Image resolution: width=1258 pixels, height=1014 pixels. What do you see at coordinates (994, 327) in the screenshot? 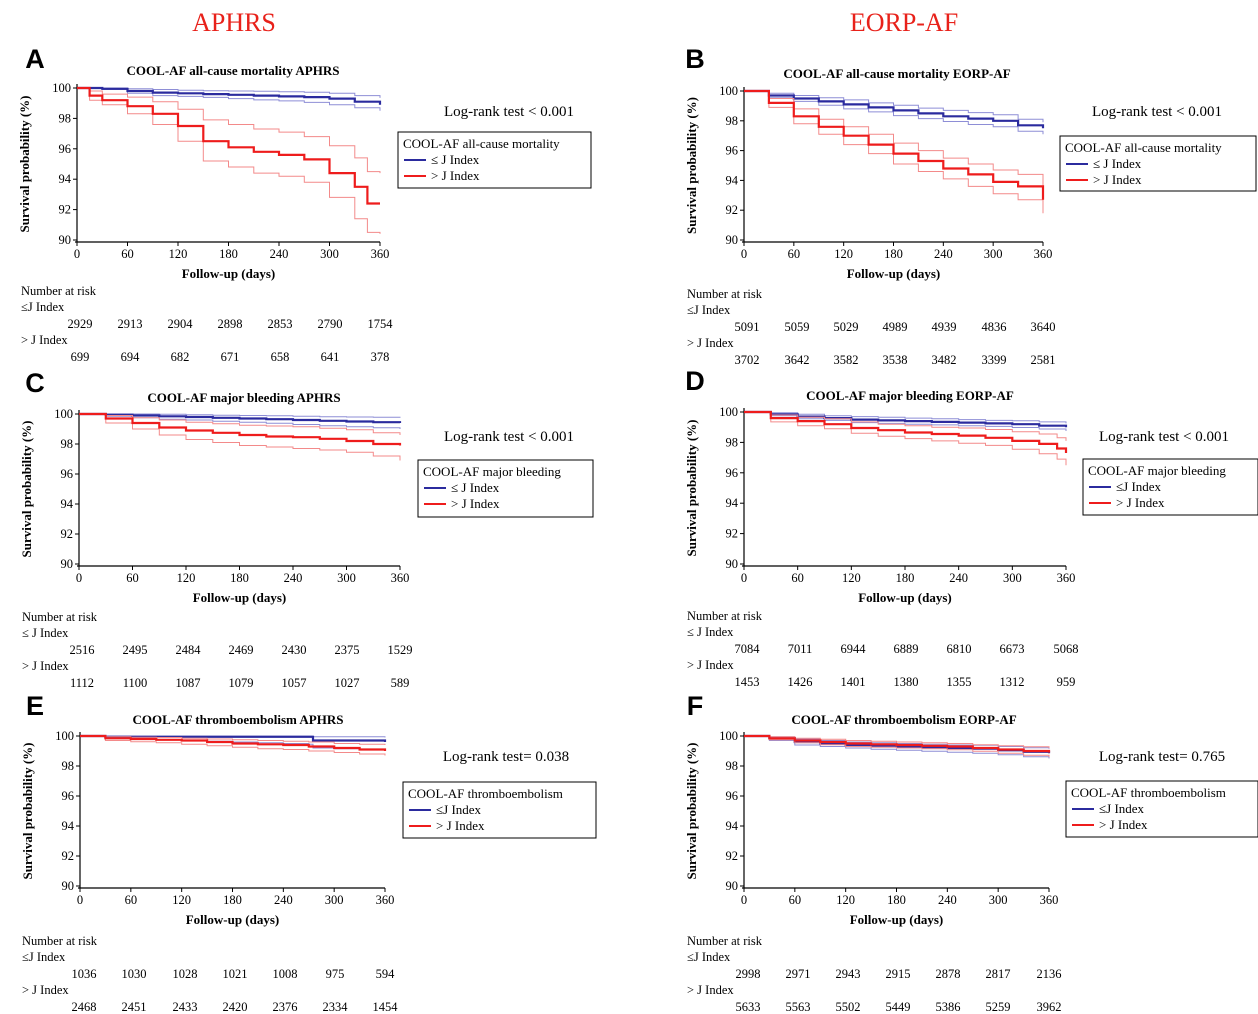
I see `risk-value: 4836` at bounding box center [994, 327].